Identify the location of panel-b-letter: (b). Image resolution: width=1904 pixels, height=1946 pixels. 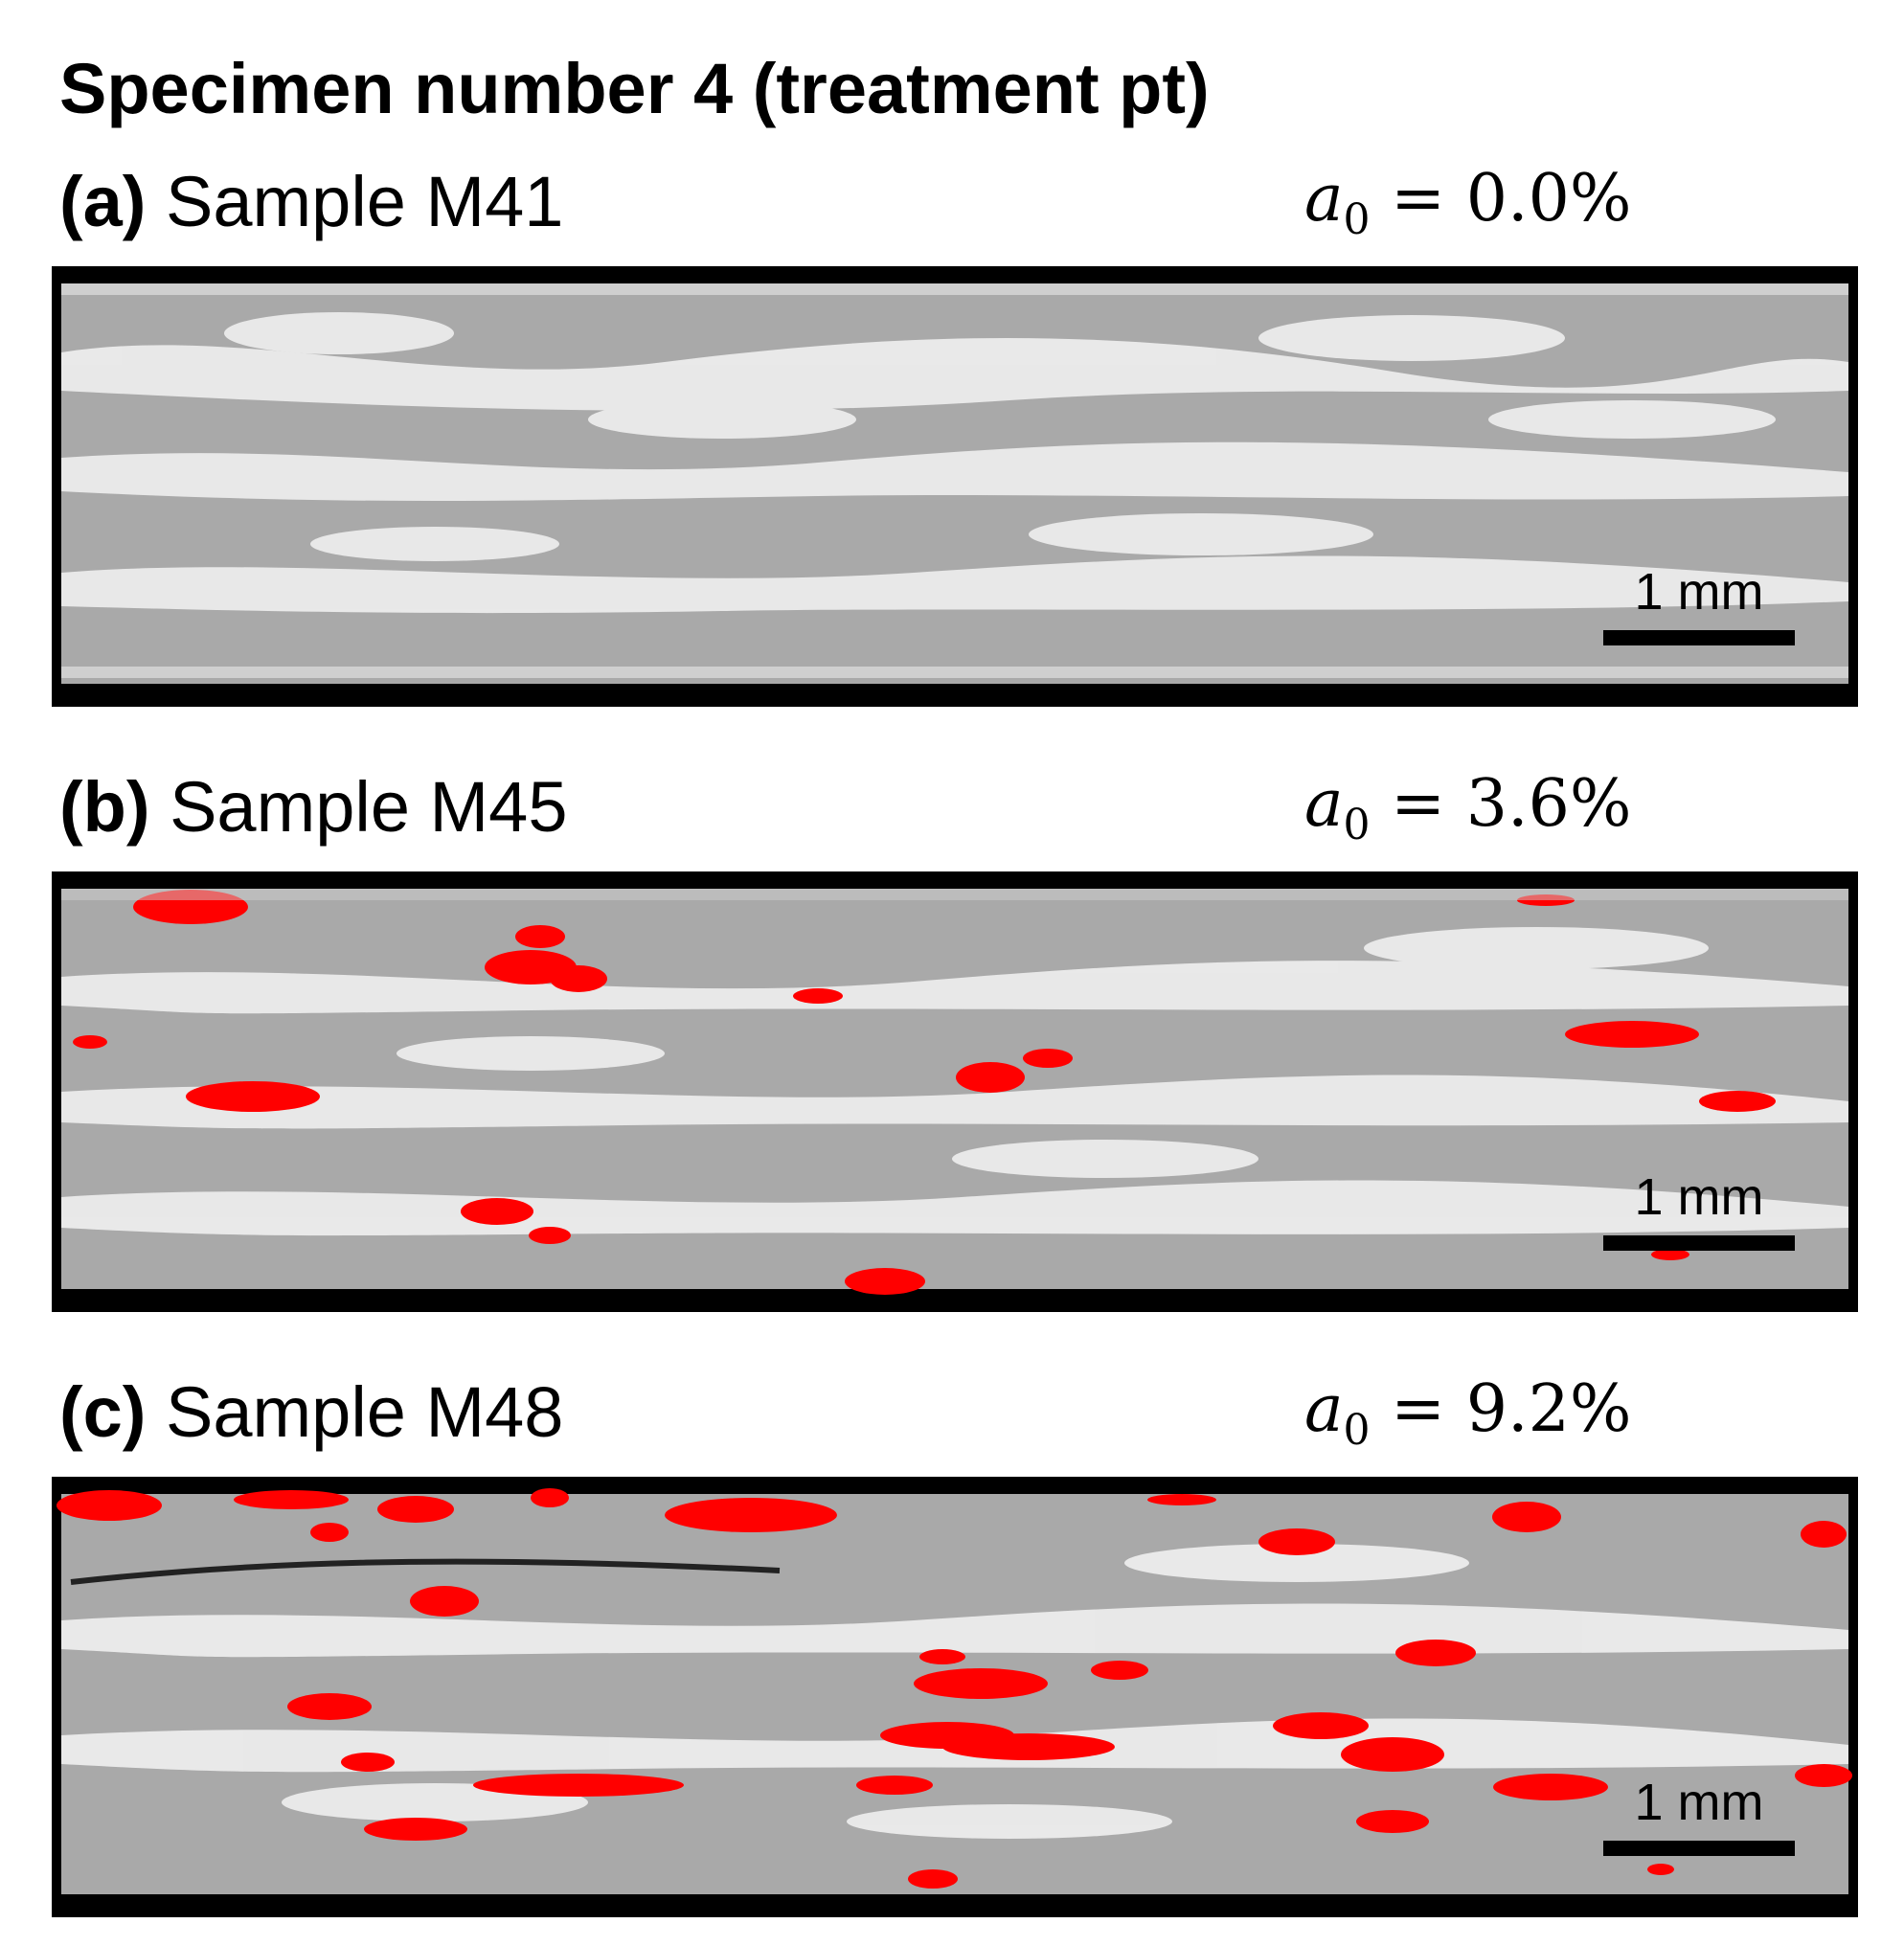
(104, 807).